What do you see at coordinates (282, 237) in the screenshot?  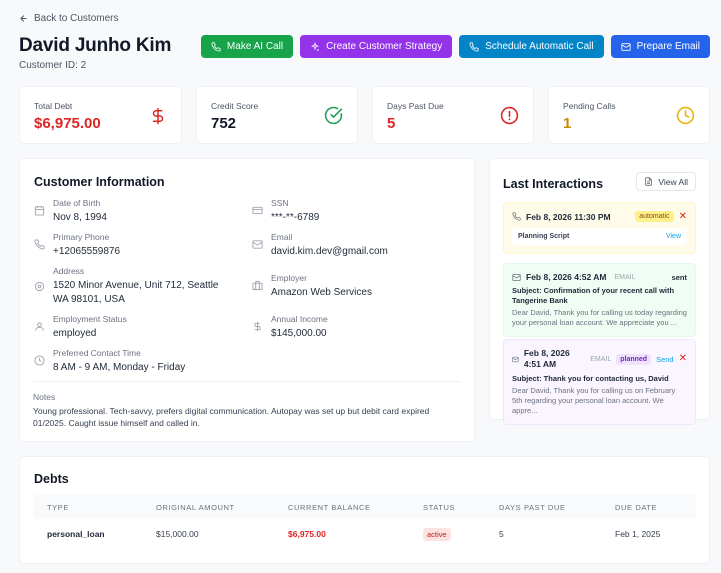 I see `field-label: Email` at bounding box center [282, 237].